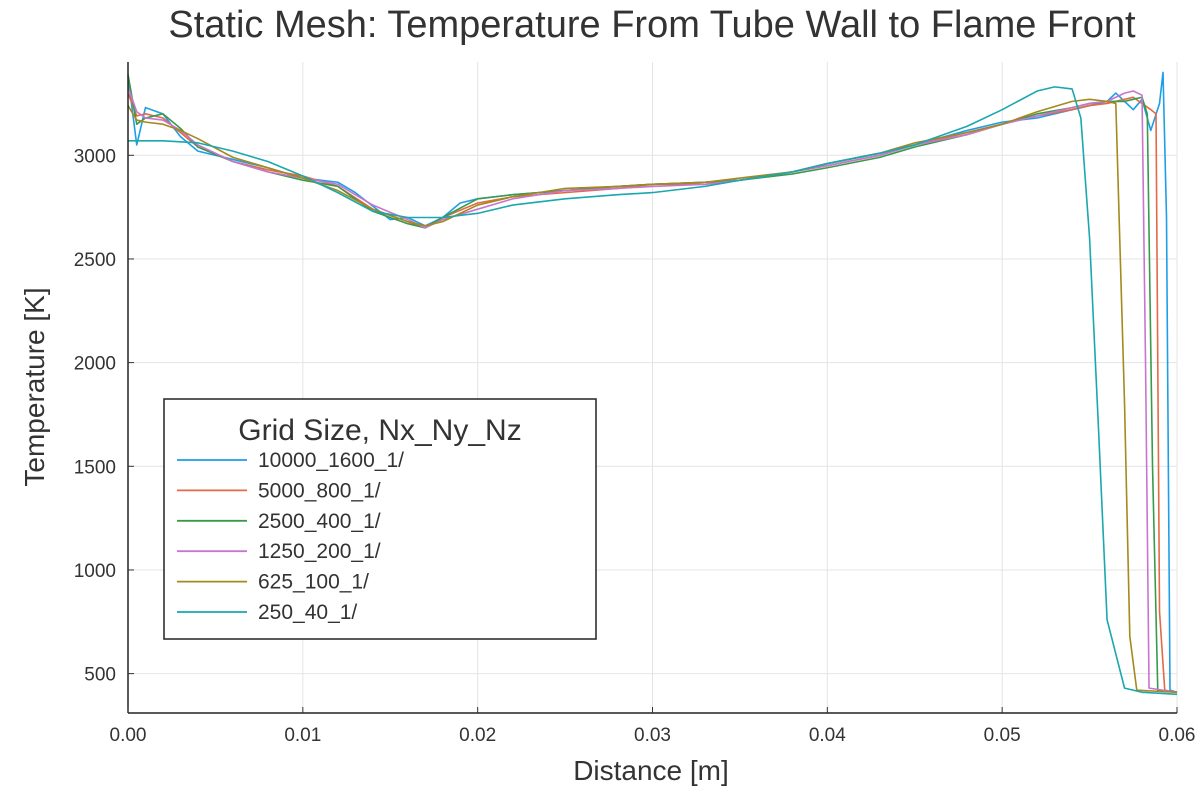  I want to click on legend-label: 625_100_1/, so click(313, 582).